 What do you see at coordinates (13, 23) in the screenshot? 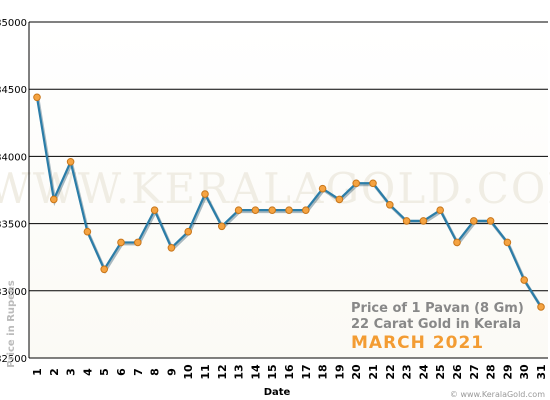
I see `y-tick-label: 35000` at bounding box center [13, 23].